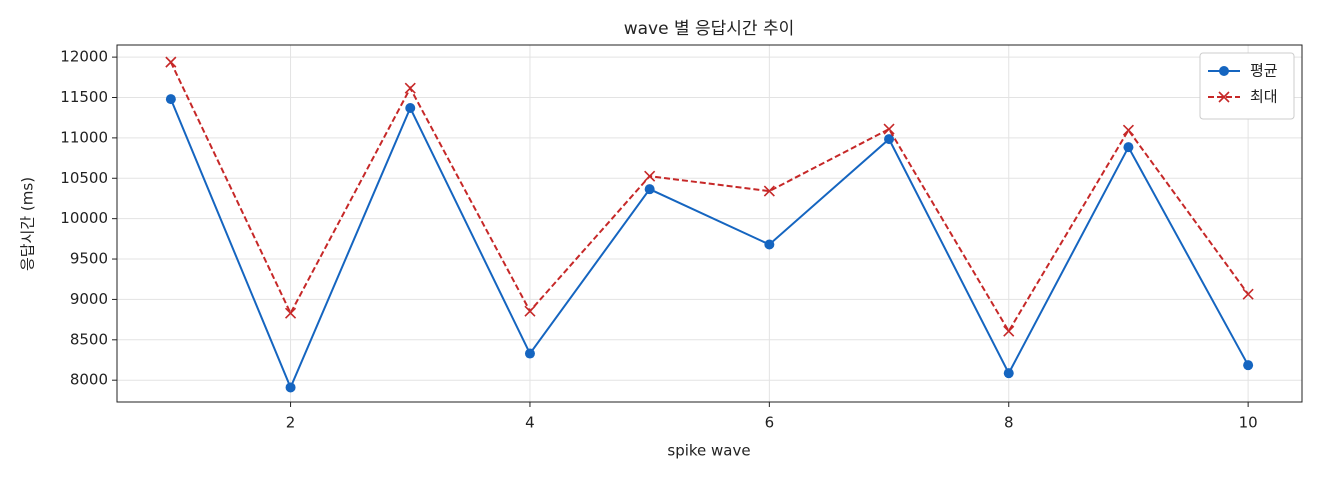  Describe the element at coordinates (84, 57) in the screenshot. I see `y-tick-label: 12000` at that location.